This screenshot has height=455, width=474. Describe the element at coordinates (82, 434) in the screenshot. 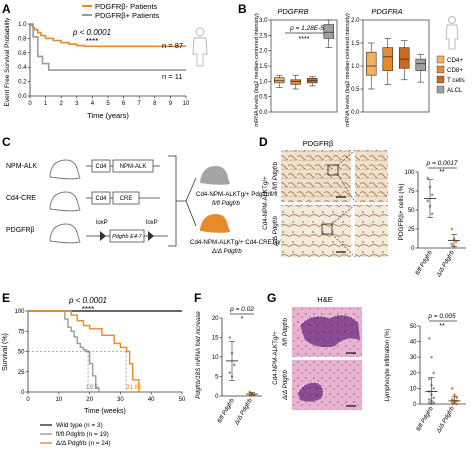

I see `e-legend-label: fl/fl Pdgfrb (n = 19)` at that location.